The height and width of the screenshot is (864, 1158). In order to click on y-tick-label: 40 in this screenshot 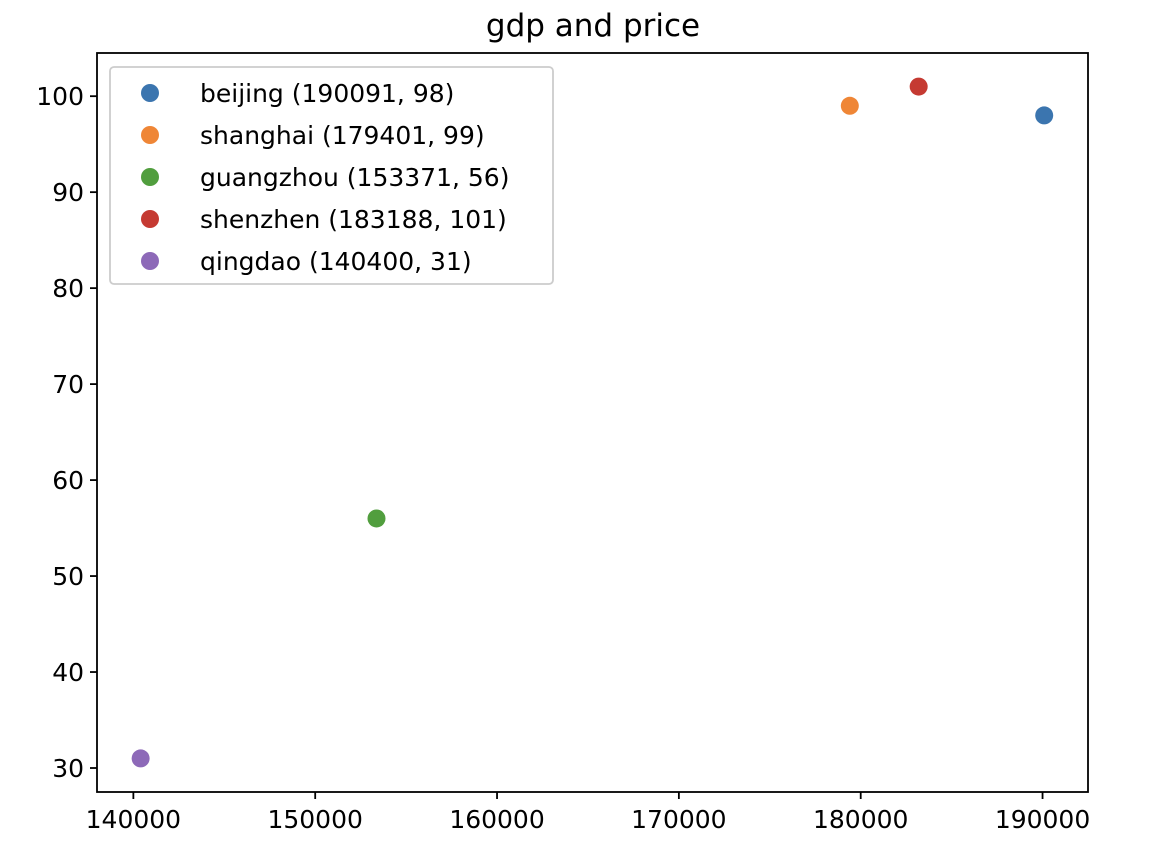, I will do `click(68, 672)`.